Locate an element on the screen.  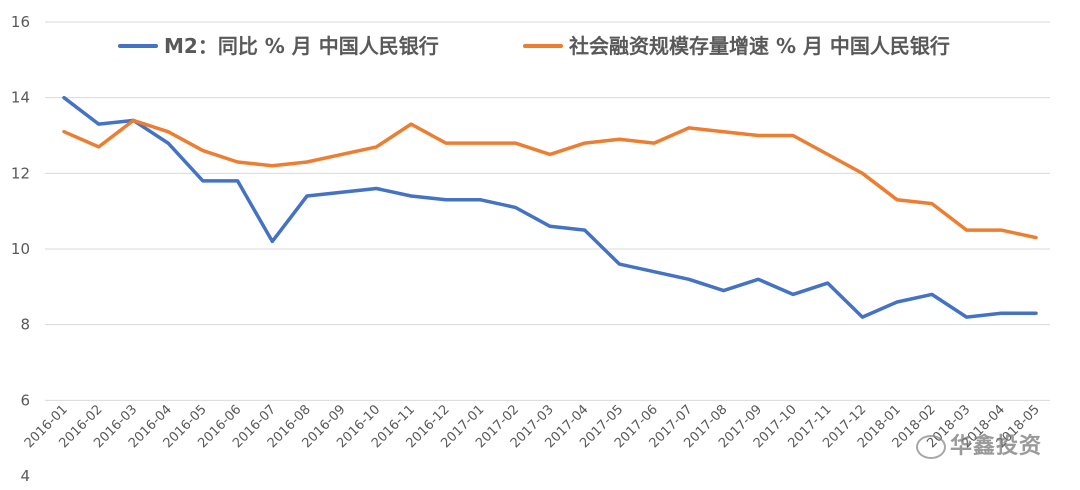
legend-label-2: 社会融资规模存量增速 % 月 中国人民银行 is located at coordinates (759, 46).